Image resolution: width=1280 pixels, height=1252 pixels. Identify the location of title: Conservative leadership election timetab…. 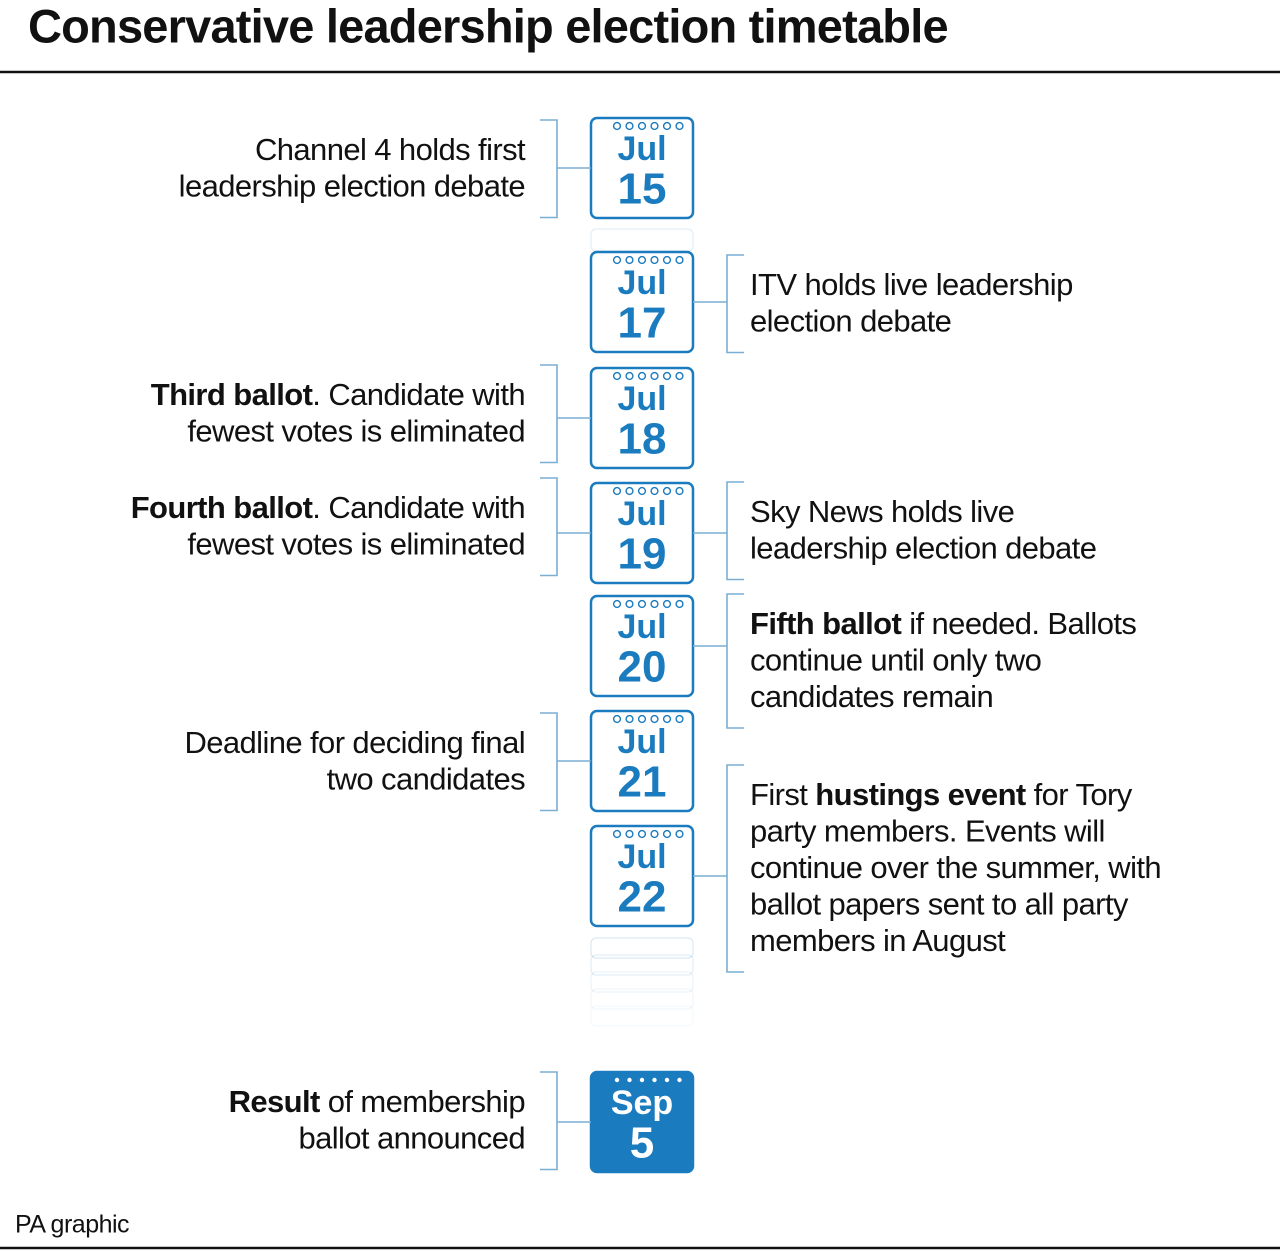
(488, 26).